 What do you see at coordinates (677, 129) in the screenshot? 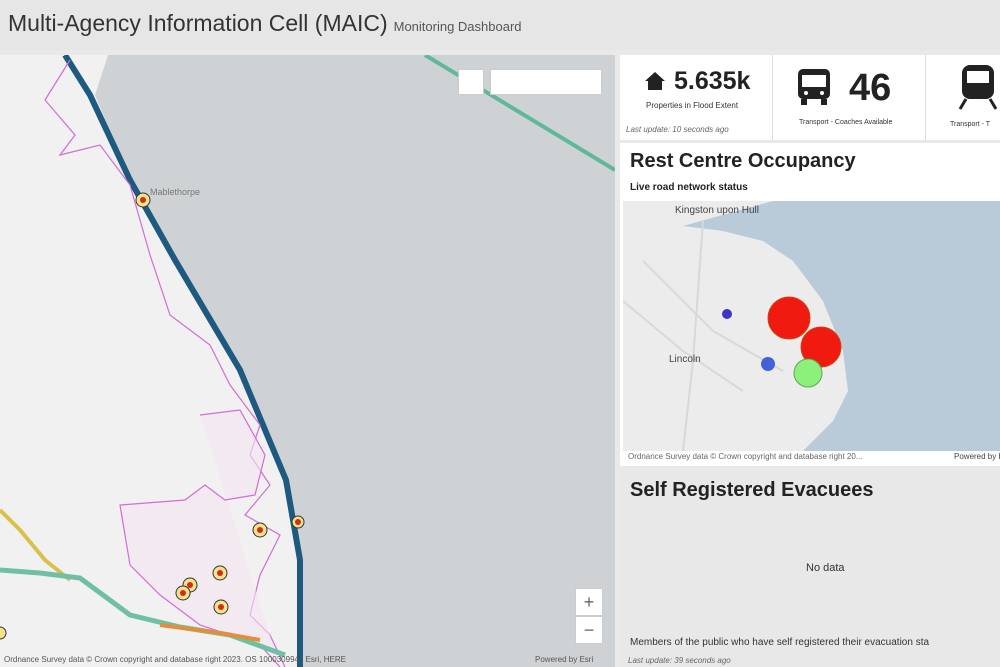
I see `last-update: Last update: 10 seconds ago` at bounding box center [677, 129].